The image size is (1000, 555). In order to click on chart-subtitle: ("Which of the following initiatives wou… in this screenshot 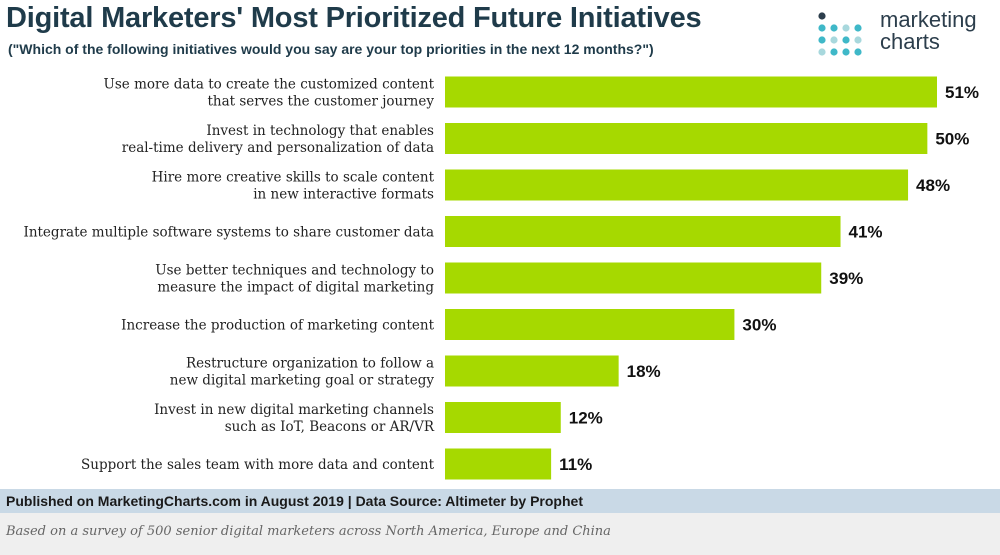, I will do `click(331, 49)`.